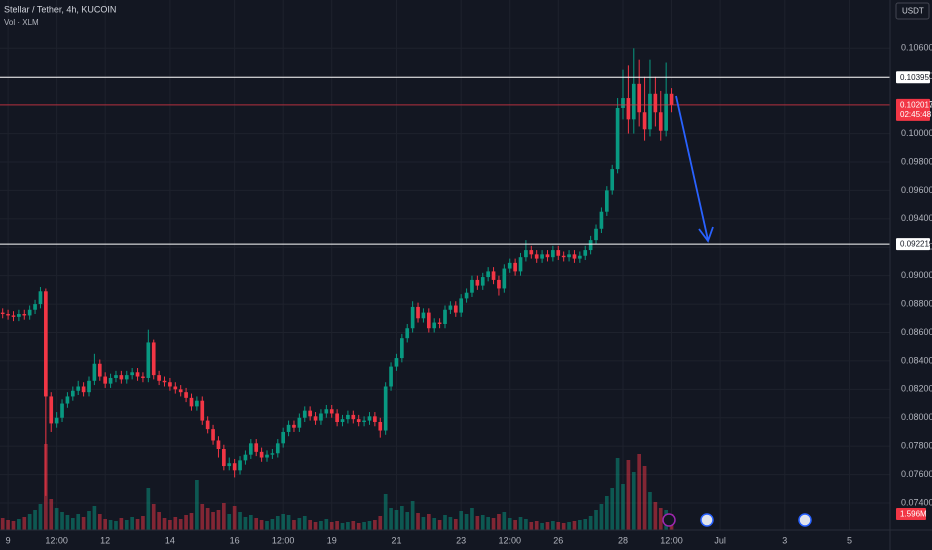 This screenshot has height=550, width=932. Describe the element at coordinates (916, 48) in the screenshot. I see `y-tick-label: 0.106000` at that location.